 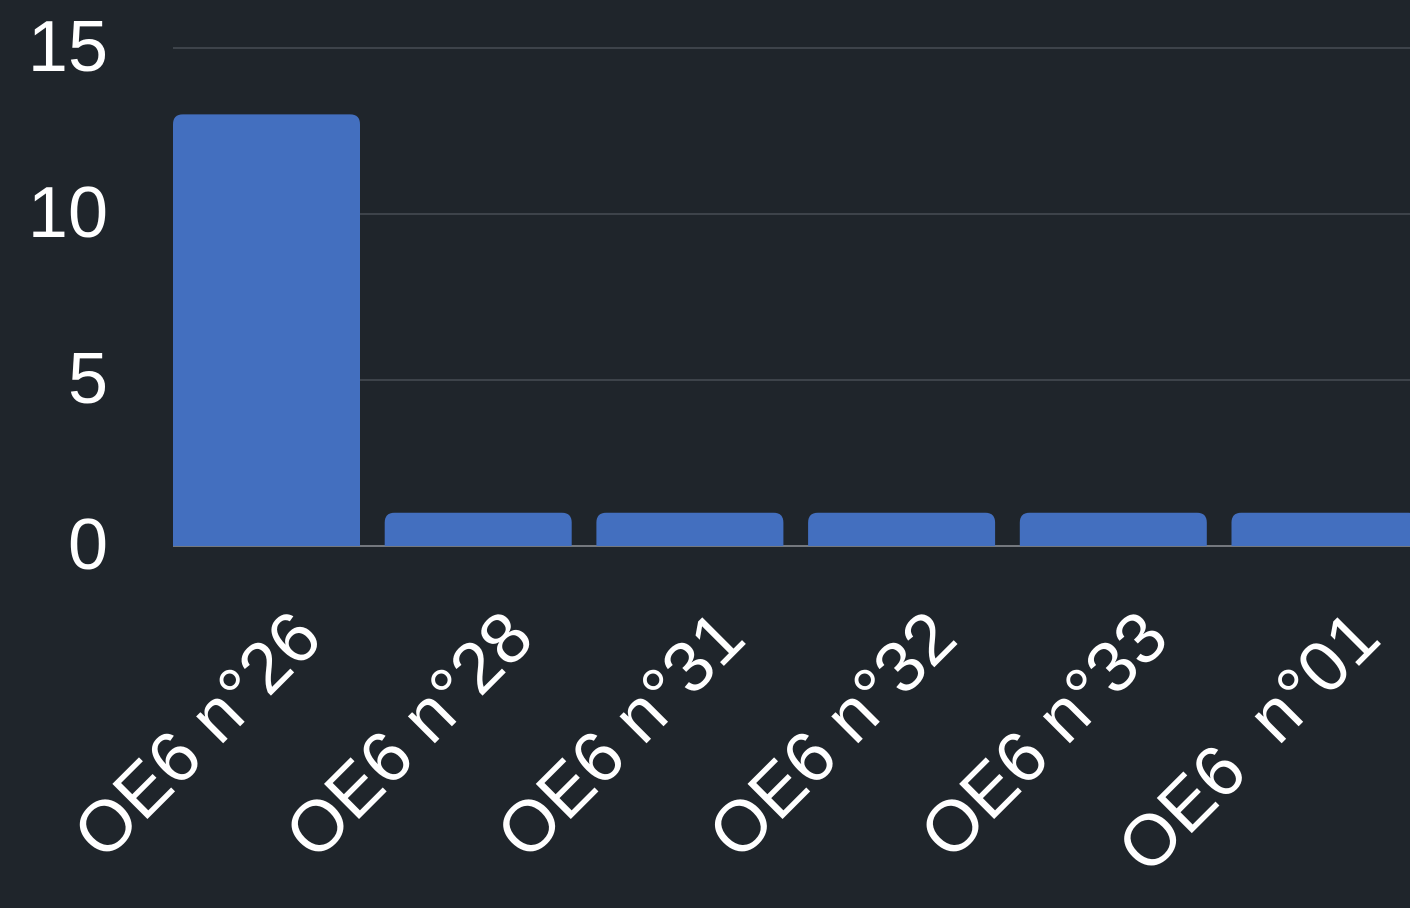 What do you see at coordinates (88, 379) in the screenshot?
I see `y-tick-label: 5` at bounding box center [88, 379].